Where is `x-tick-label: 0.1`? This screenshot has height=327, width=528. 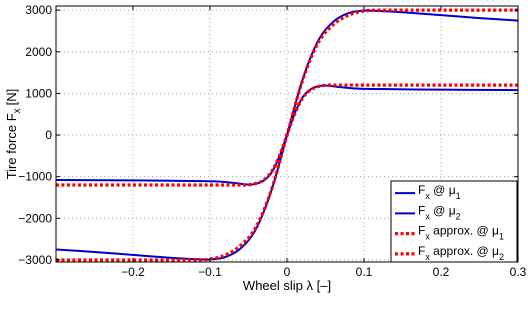
x-tick-label: 0.1 is located at coordinates (364, 272).